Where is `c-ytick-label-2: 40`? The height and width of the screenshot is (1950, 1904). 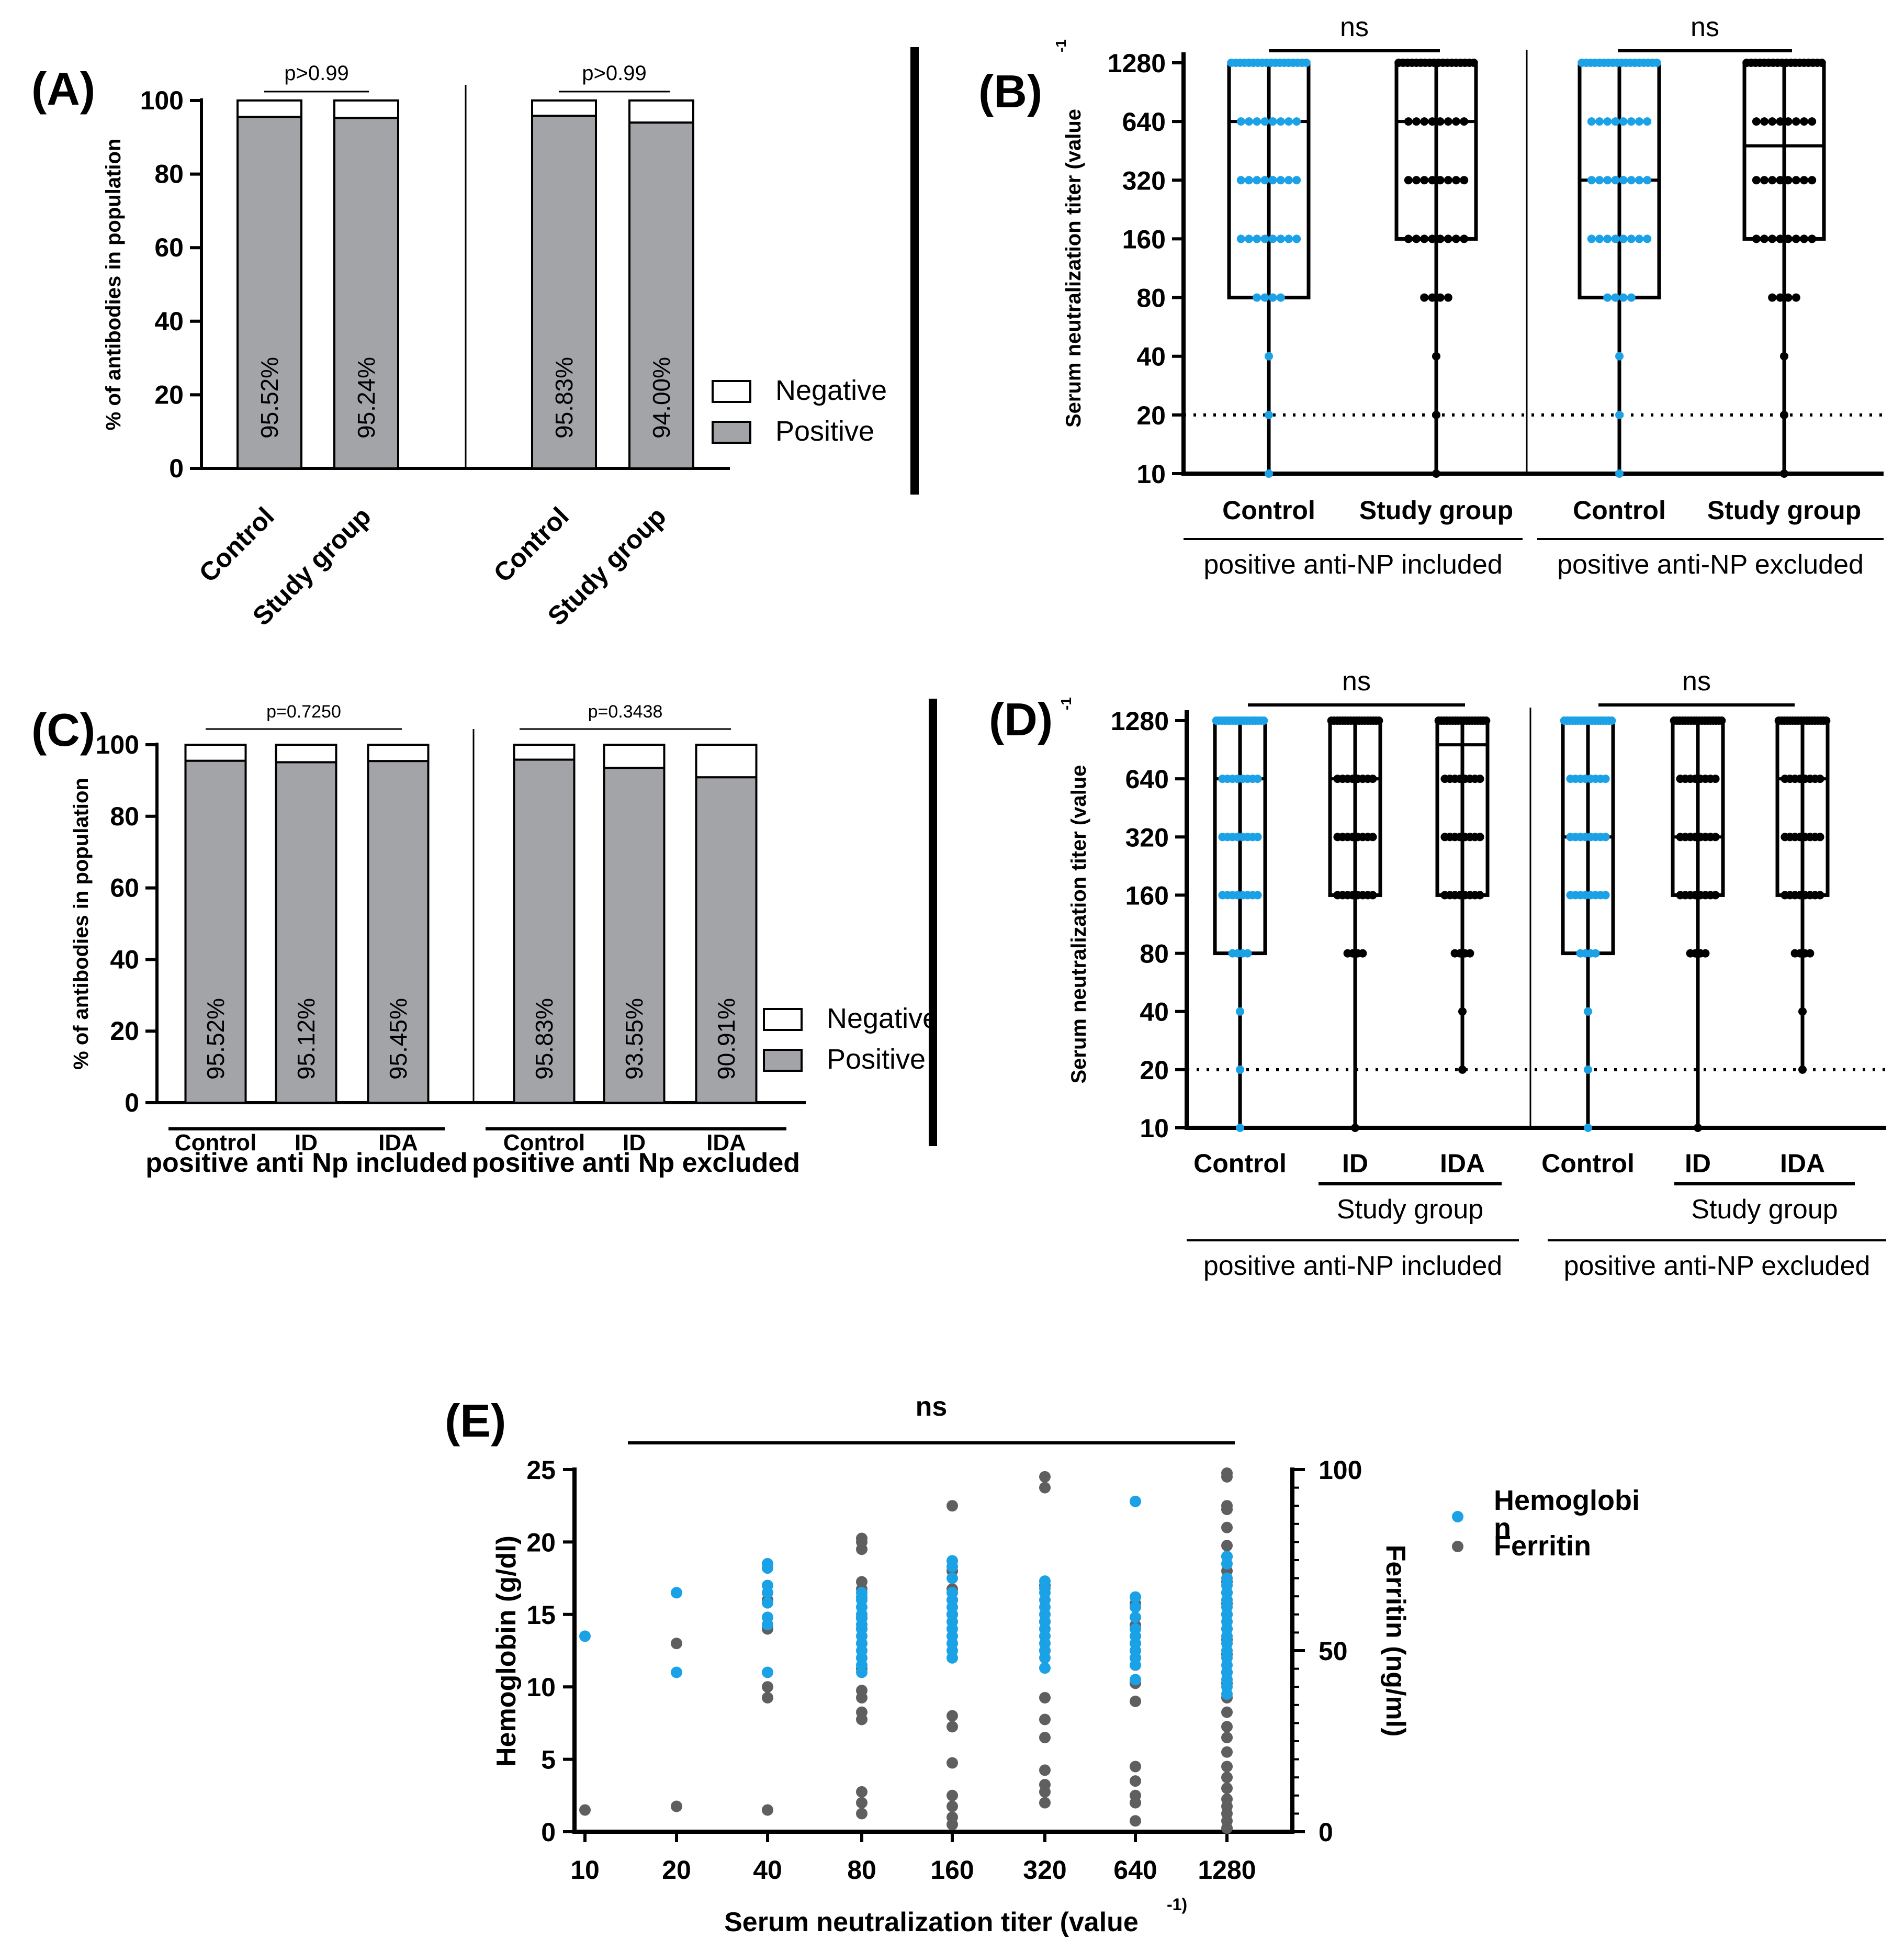 c-ytick-label-2: 40 is located at coordinates (124, 959).